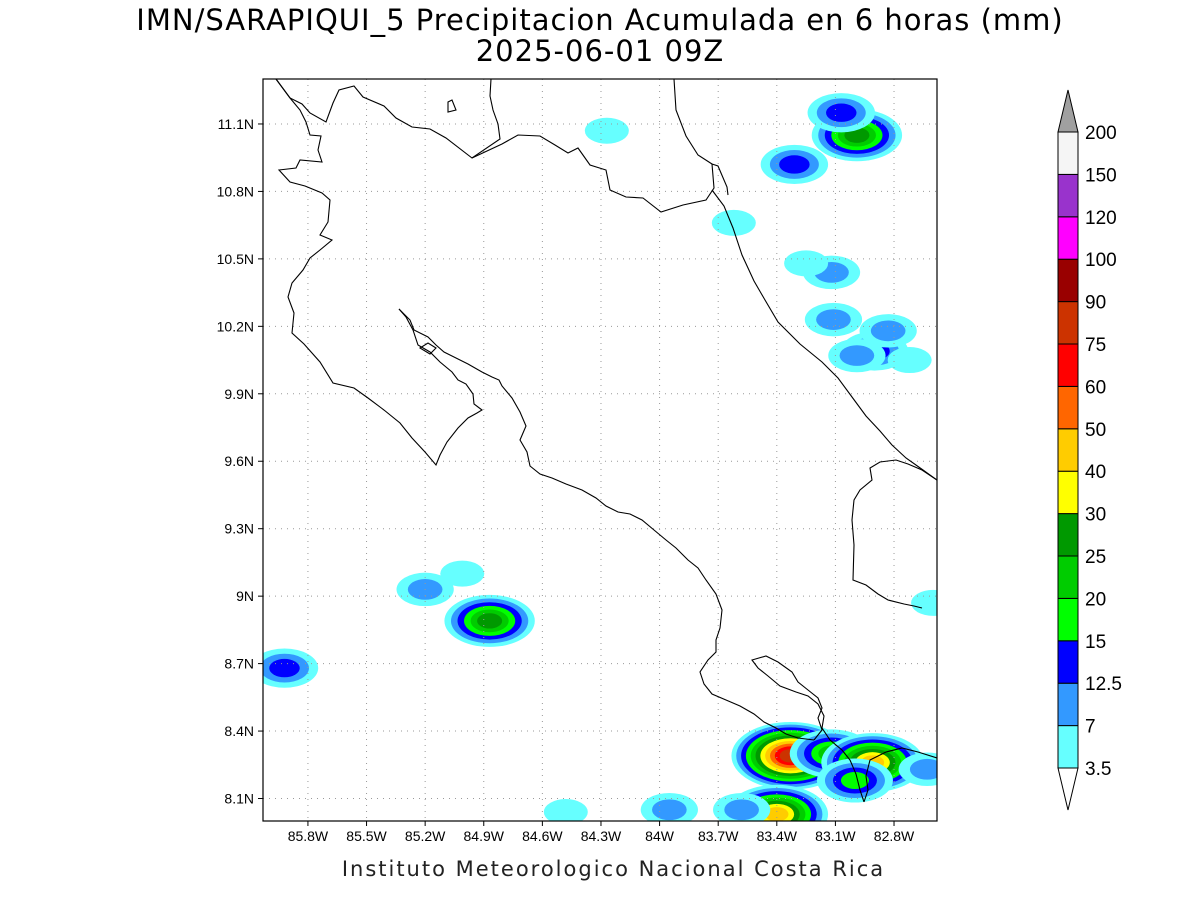 Image resolution: width=1200 pixels, height=900 pixels. I want to click on colorbar-label: 150, so click(1101, 175).